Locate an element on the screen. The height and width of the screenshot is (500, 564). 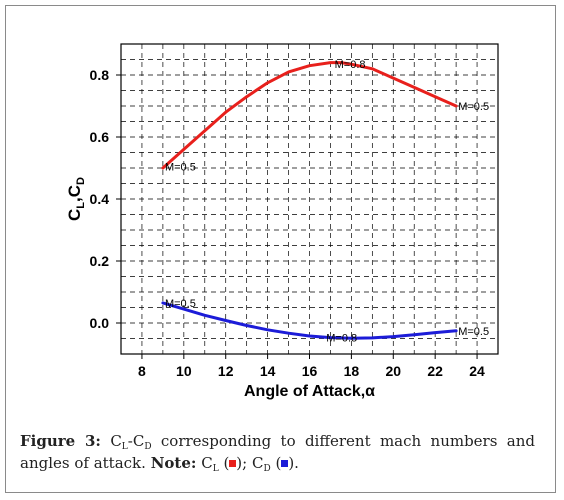
x-tick-label: 16 is located at coordinates (310, 371).